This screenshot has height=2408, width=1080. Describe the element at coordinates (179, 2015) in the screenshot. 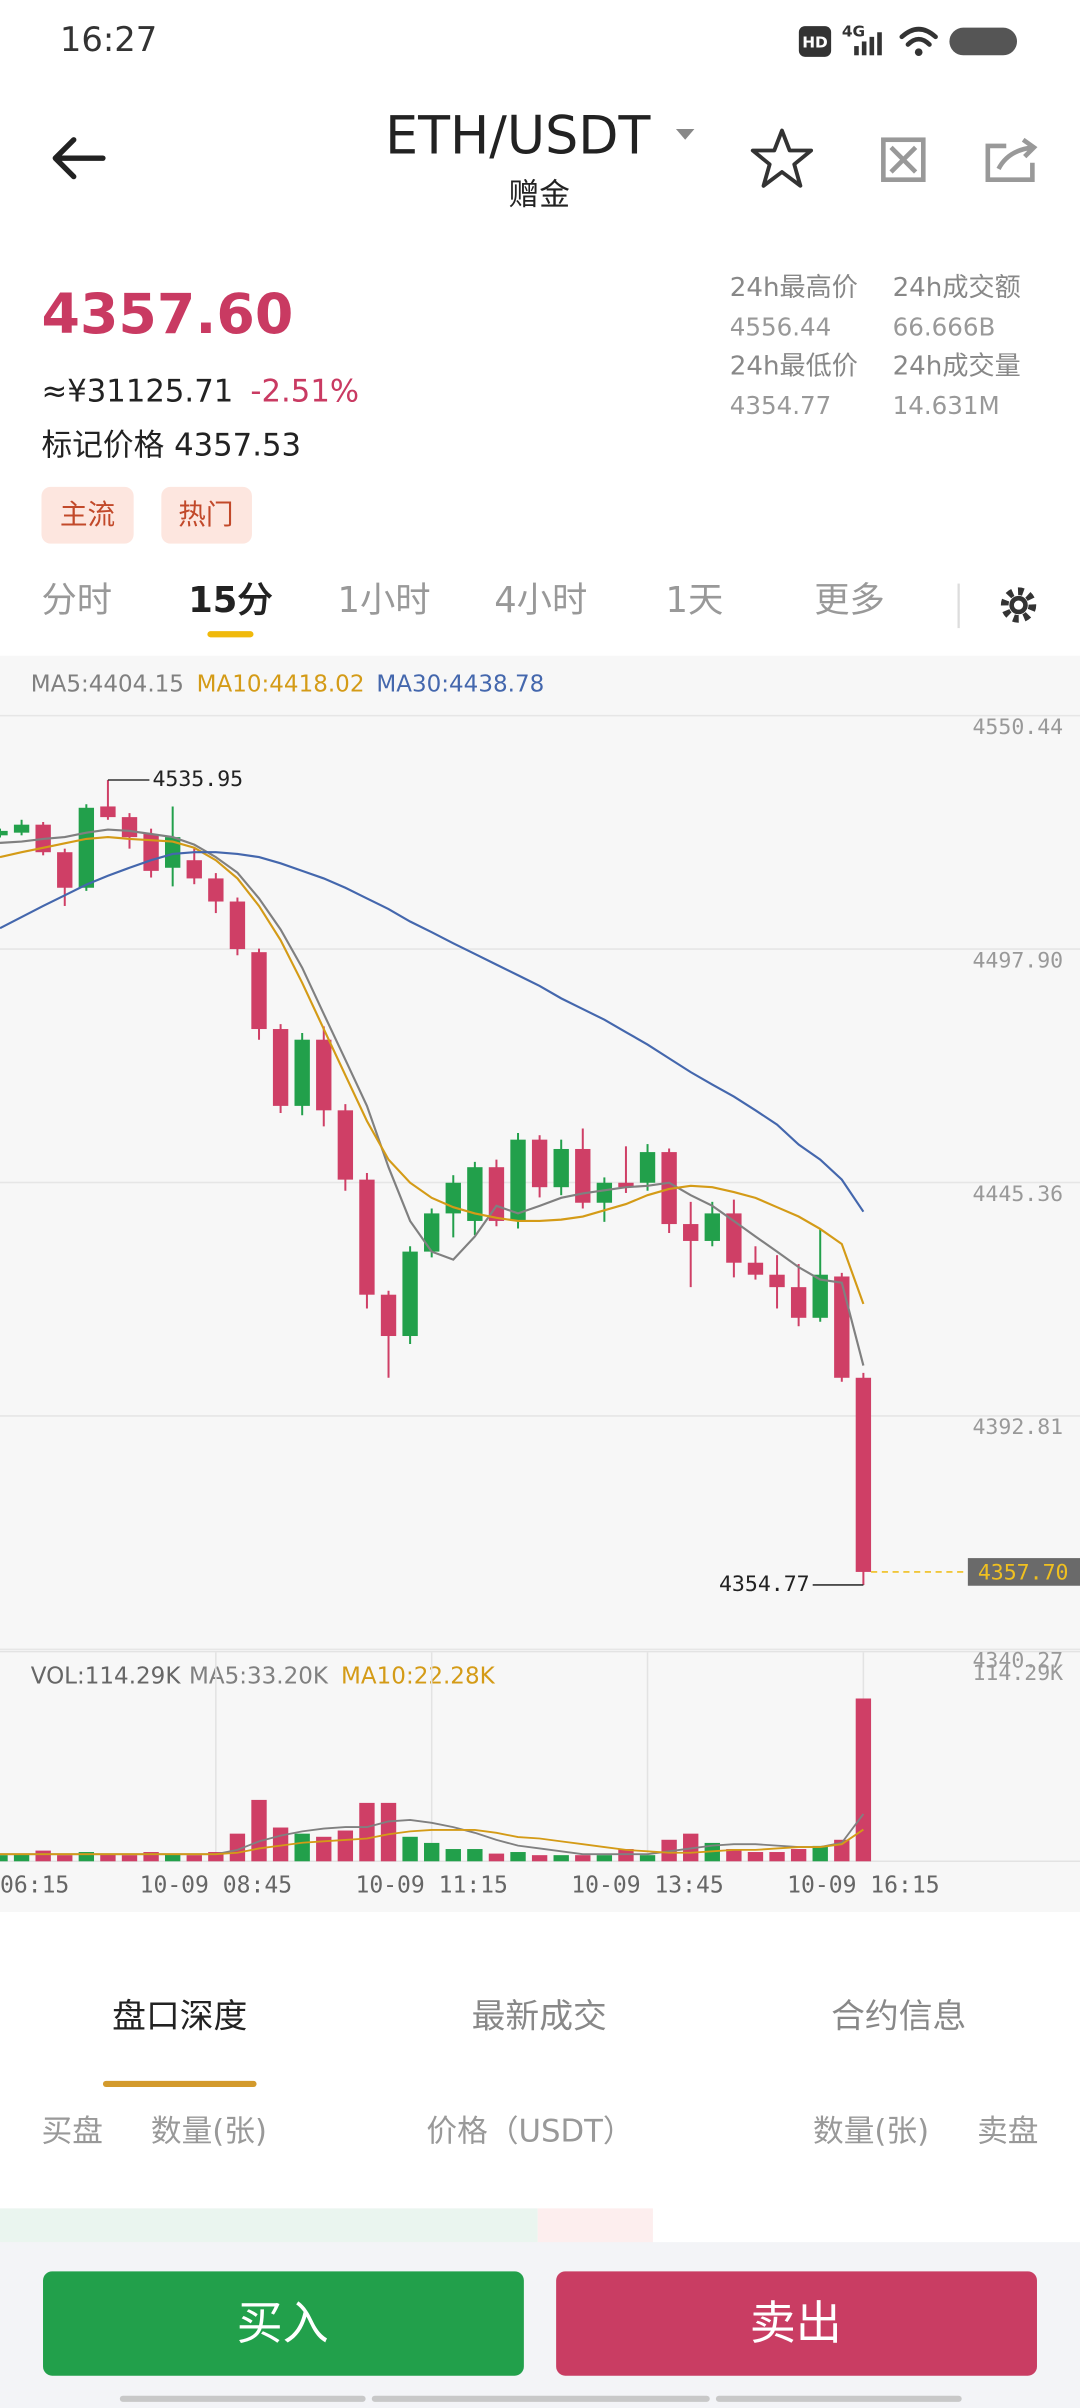

I see `section-tab-active: 盘口深度` at that location.